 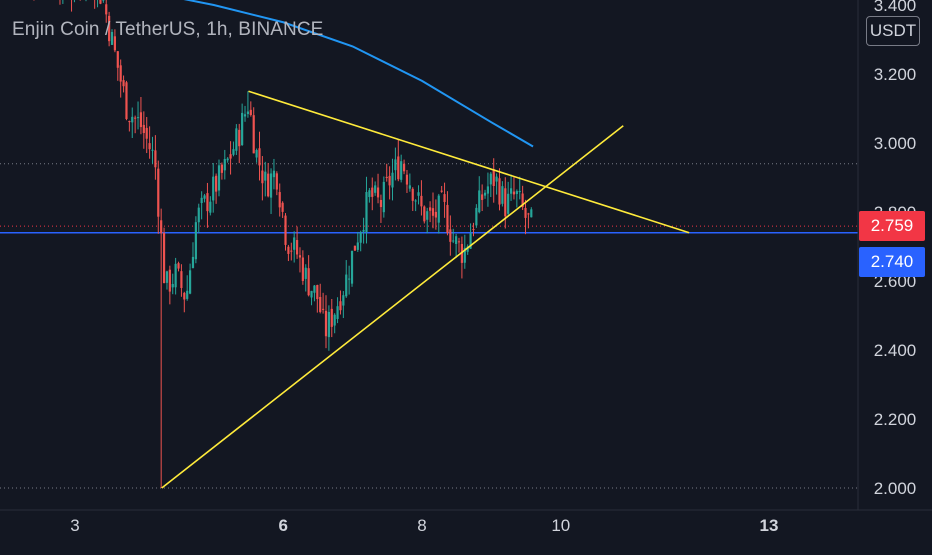 I want to click on currency-button: USDT, so click(x=893, y=31).